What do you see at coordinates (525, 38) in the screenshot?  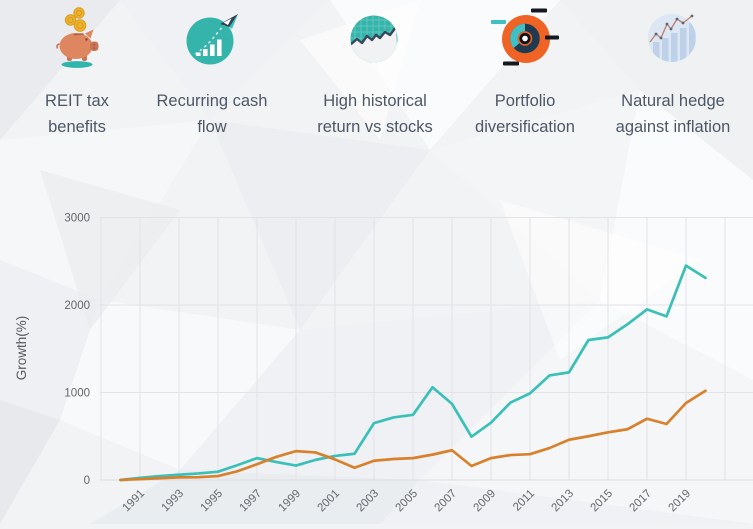 I see `donut-chart-icon` at bounding box center [525, 38].